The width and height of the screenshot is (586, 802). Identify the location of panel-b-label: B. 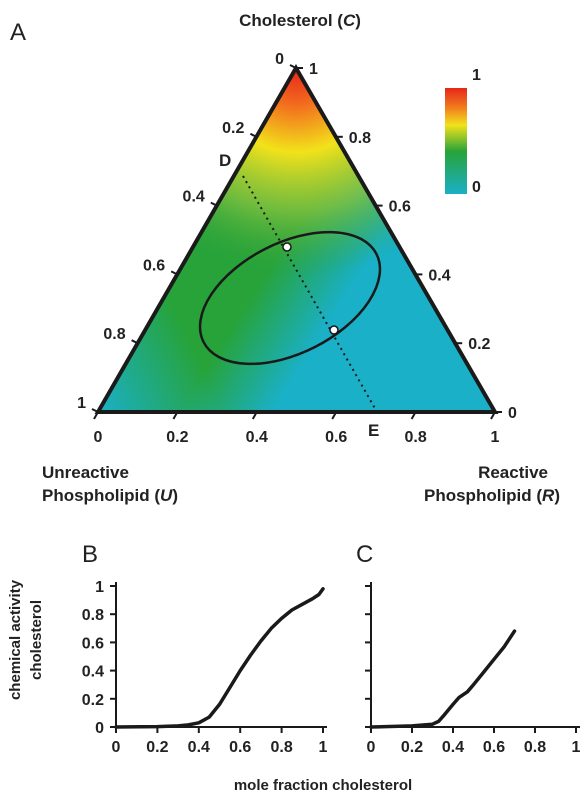
(90, 554).